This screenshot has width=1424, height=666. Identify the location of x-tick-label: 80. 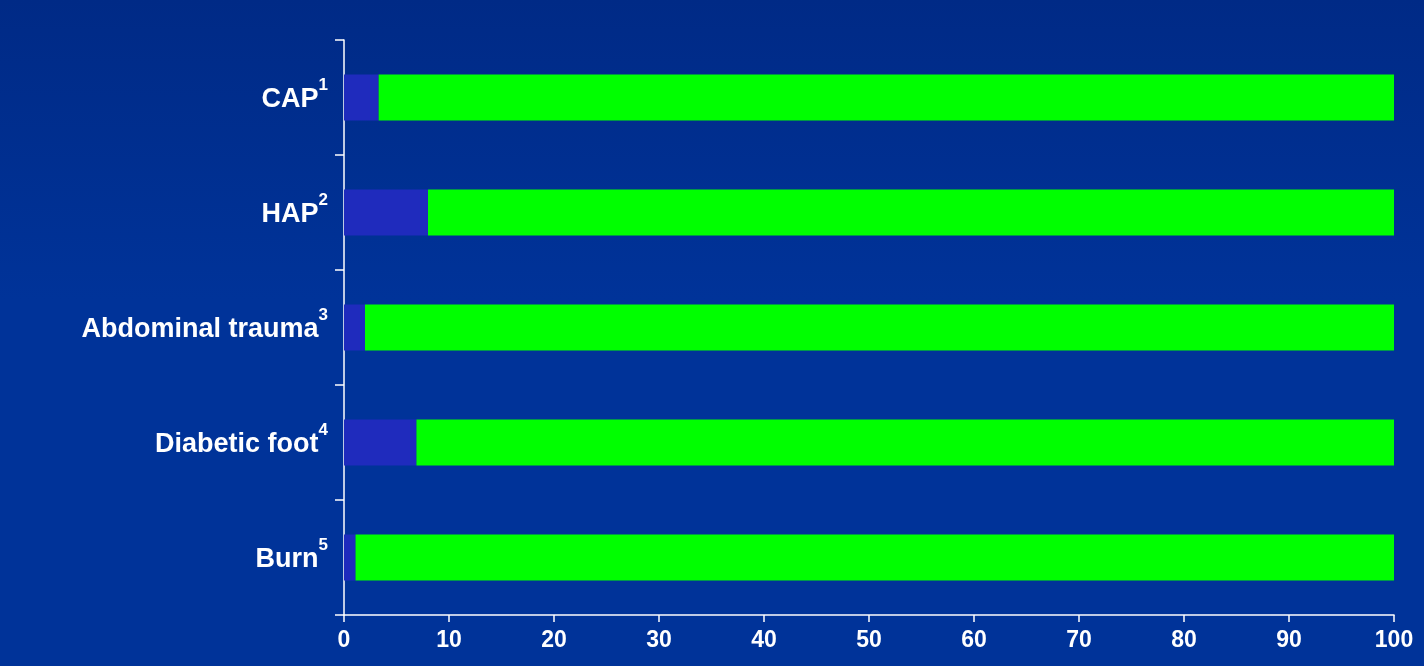
(1184, 638).